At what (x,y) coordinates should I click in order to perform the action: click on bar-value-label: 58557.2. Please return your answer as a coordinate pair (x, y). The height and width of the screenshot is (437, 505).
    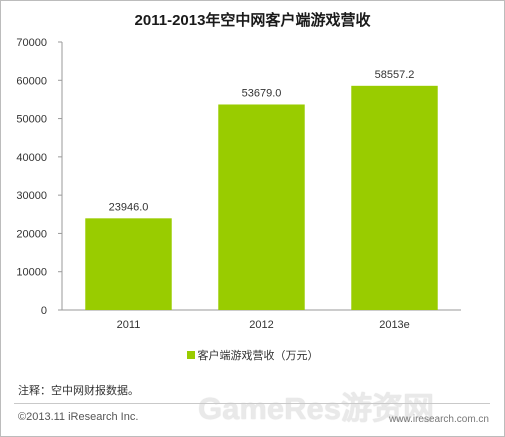
    Looking at the image, I should click on (395, 75).